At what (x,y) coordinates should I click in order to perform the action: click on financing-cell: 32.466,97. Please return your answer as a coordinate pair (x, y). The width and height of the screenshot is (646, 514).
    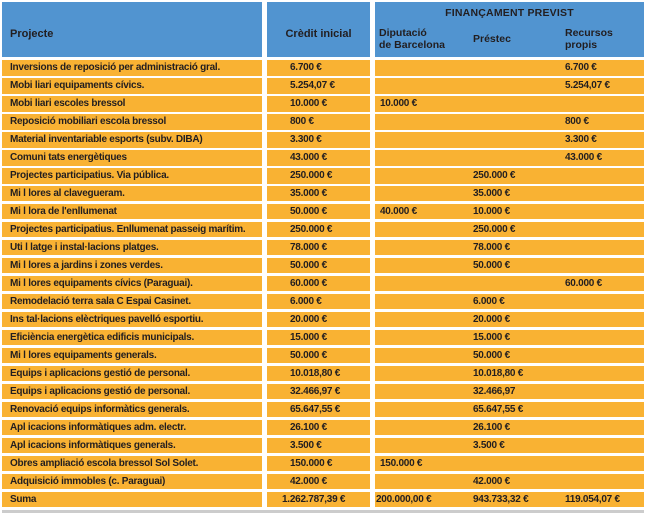
    Looking at the image, I should click on (509, 391).